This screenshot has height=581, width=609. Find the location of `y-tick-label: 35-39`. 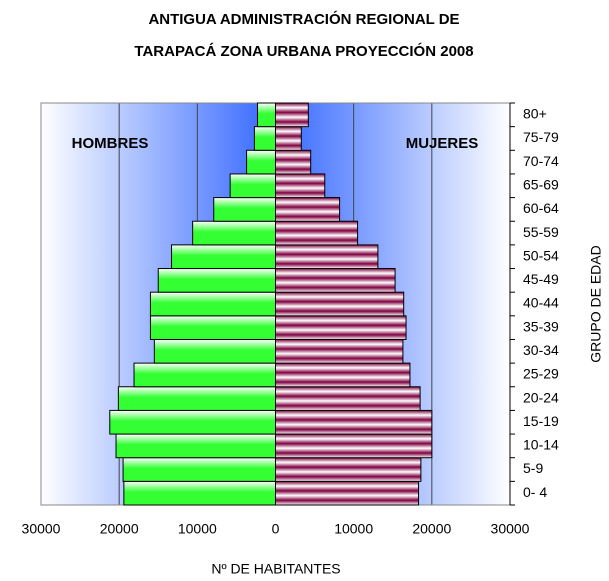

y-tick-label: 35-39 is located at coordinates (541, 326).